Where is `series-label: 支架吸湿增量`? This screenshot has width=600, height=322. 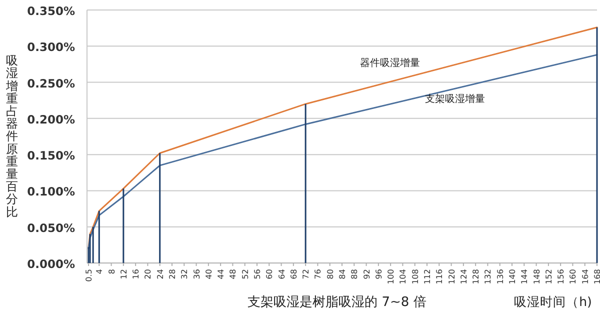 series-label: 支架吸湿增量 is located at coordinates (455, 99).